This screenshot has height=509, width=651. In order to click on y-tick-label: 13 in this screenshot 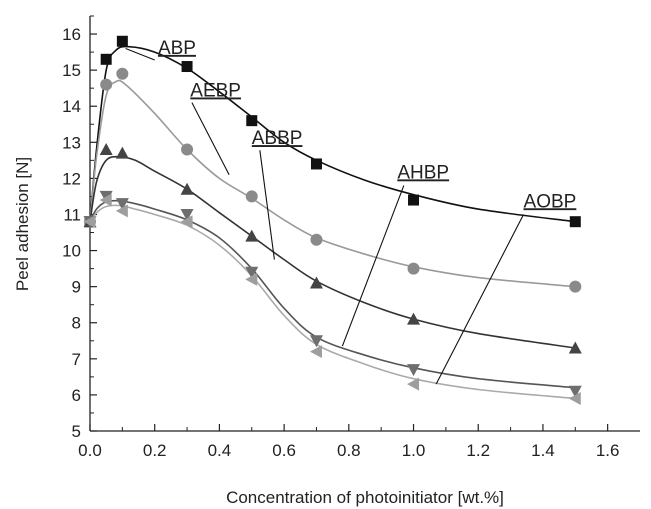, I will do `click(71, 142)`.